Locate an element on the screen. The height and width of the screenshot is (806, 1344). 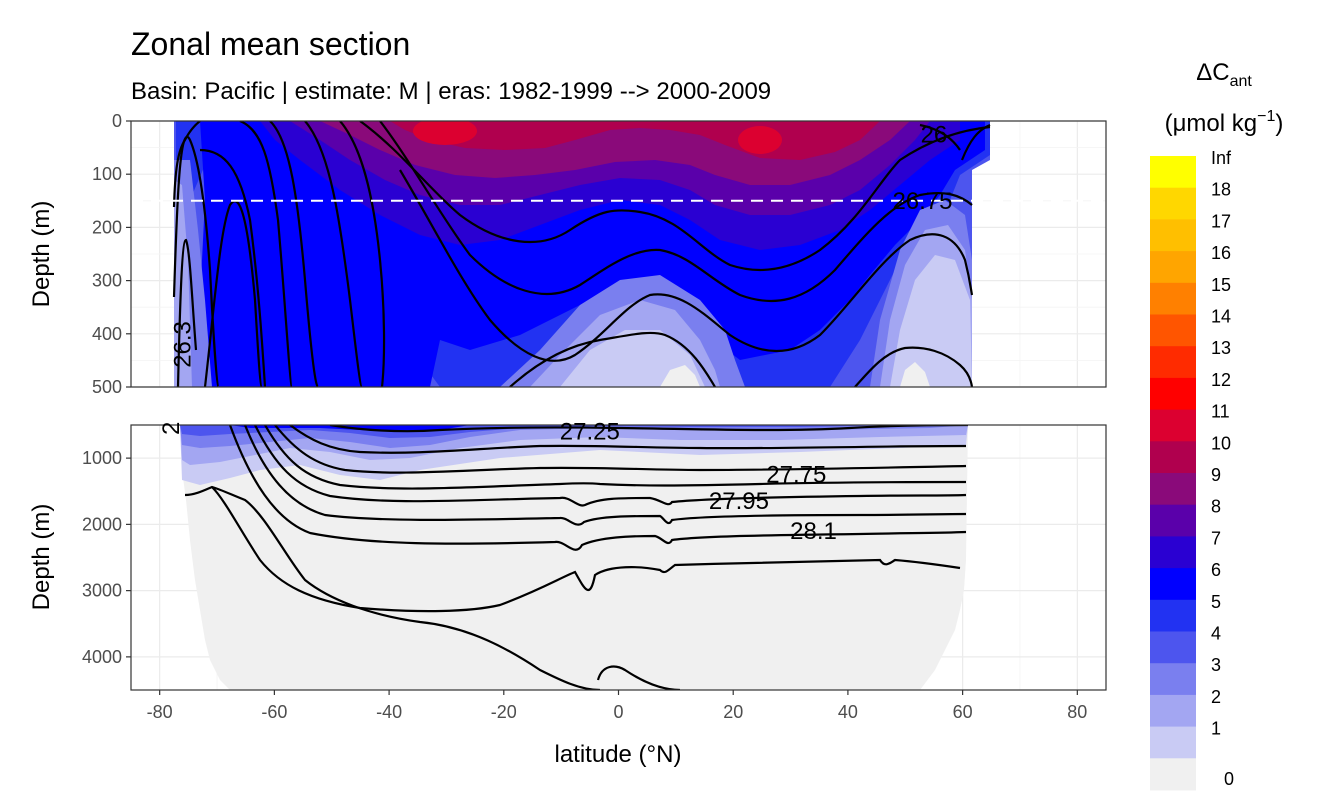
y-tick-label: 3000 is located at coordinates (102, 591).